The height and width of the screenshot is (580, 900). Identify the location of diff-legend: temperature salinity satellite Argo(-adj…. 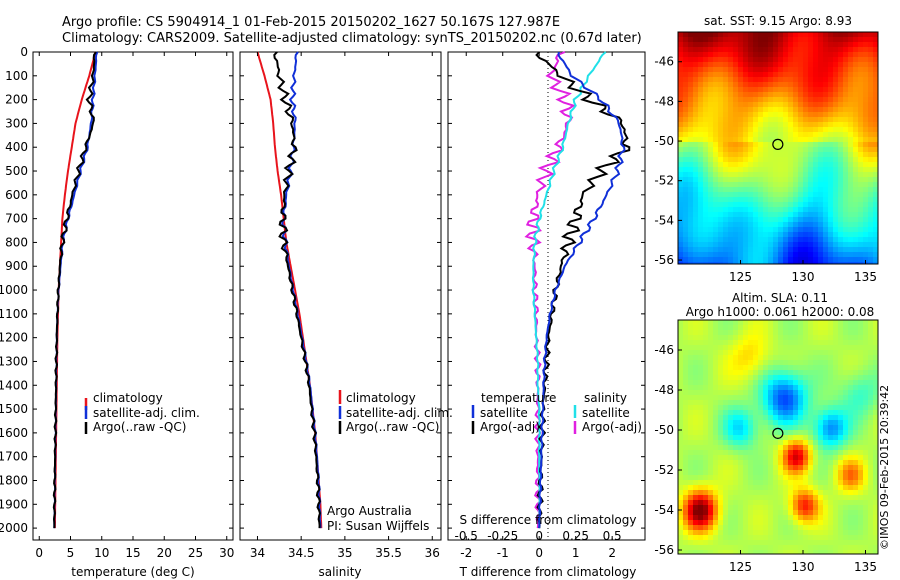
(556, 412).